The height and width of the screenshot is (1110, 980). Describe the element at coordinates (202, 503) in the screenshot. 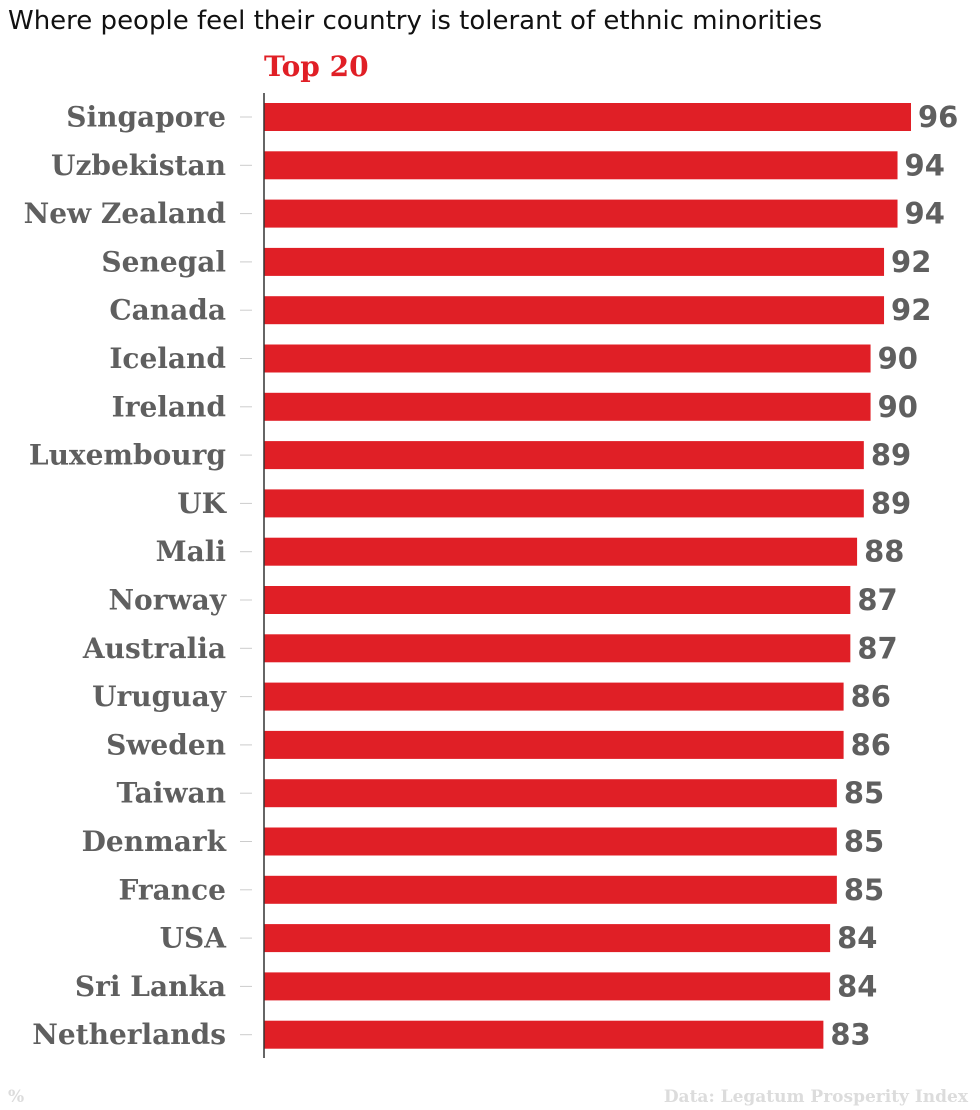

I see `category-label: UK` at that location.